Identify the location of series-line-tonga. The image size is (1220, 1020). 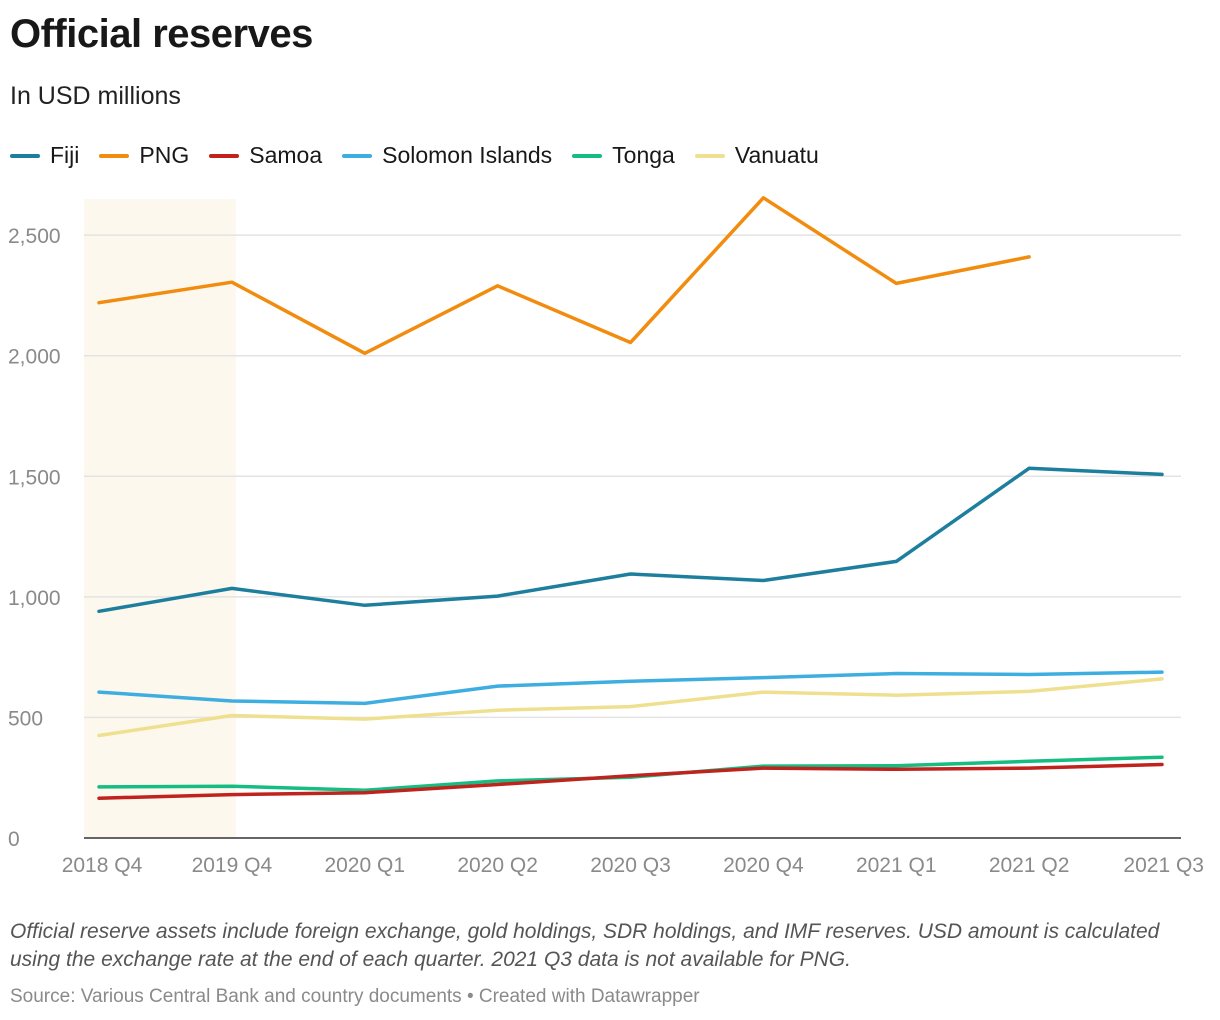
(630, 774).